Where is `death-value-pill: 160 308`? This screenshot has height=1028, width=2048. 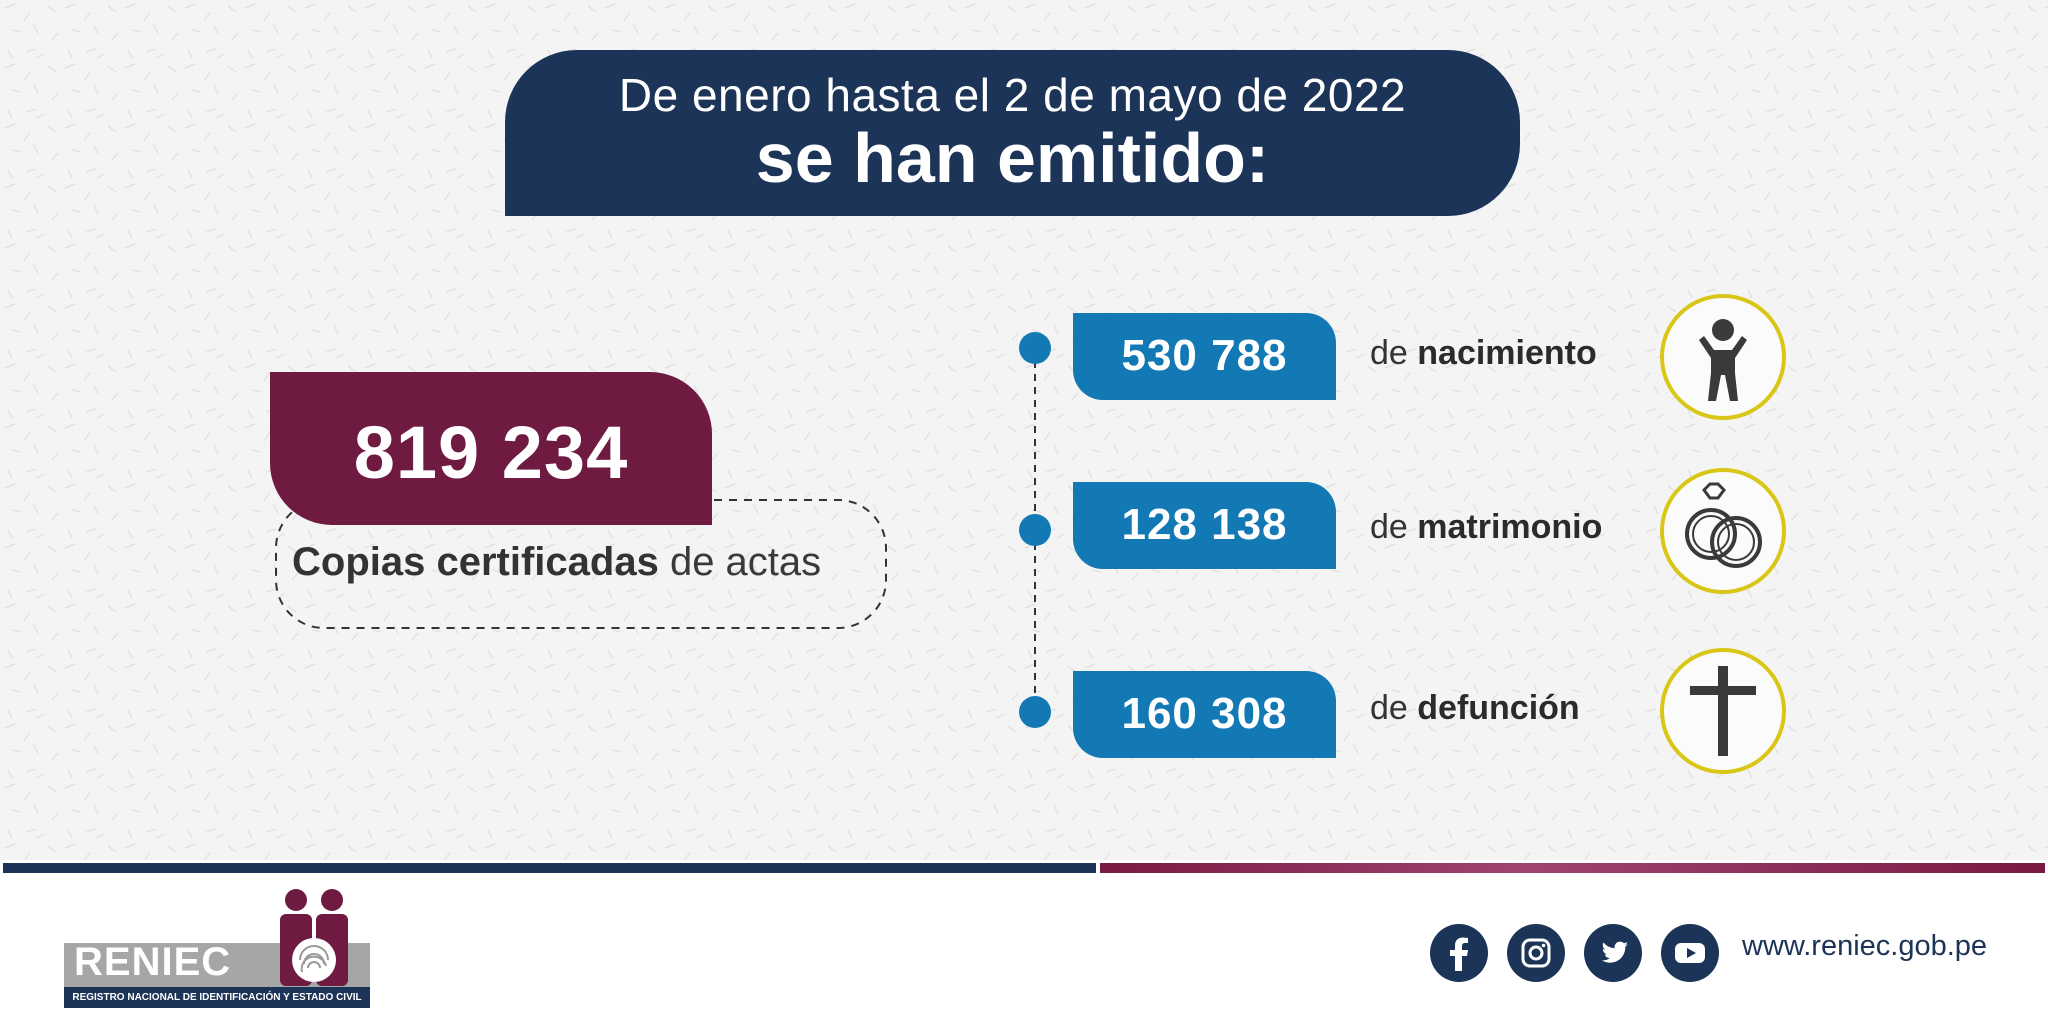
death-value-pill: 160 308 is located at coordinates (1204, 714).